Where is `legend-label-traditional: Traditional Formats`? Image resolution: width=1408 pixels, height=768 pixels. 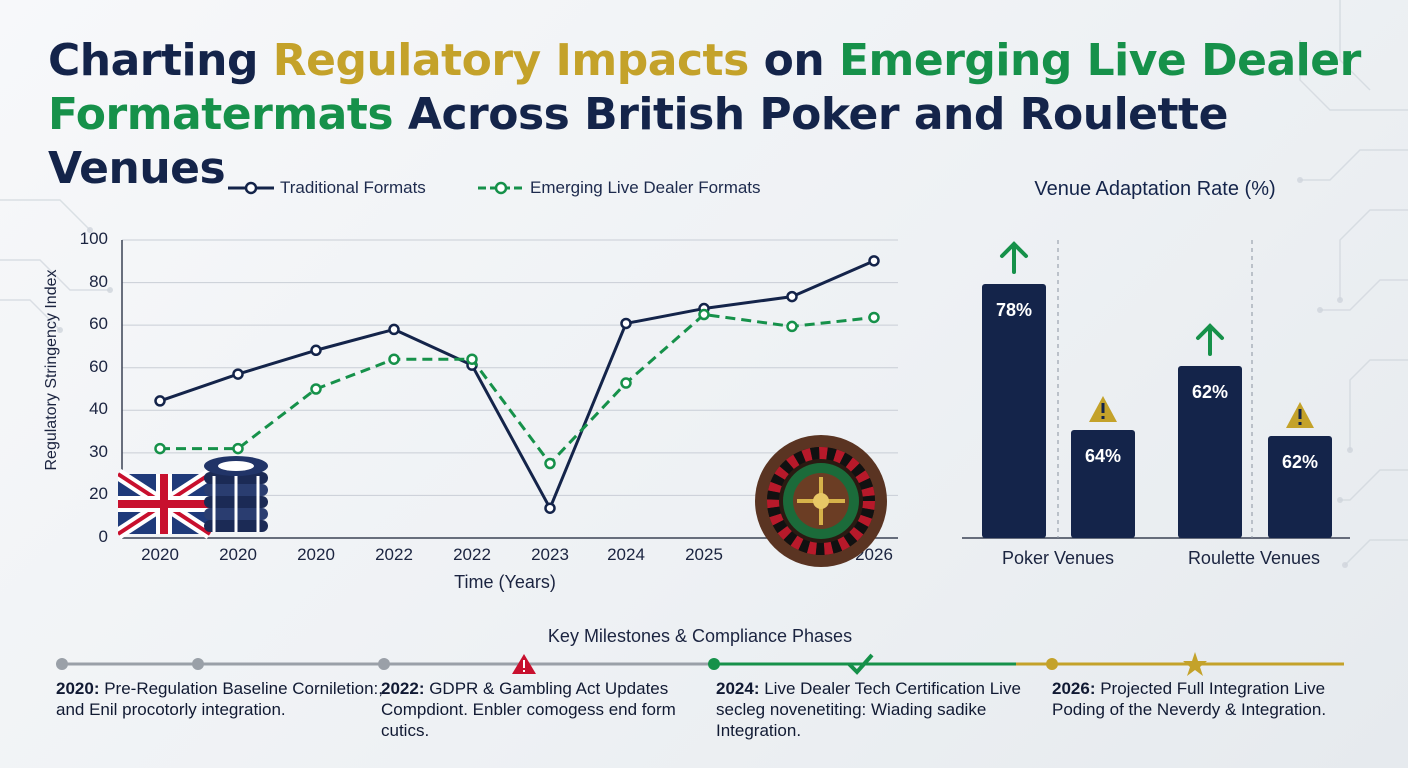
legend-label-traditional: Traditional Formats is located at coordinates (353, 187).